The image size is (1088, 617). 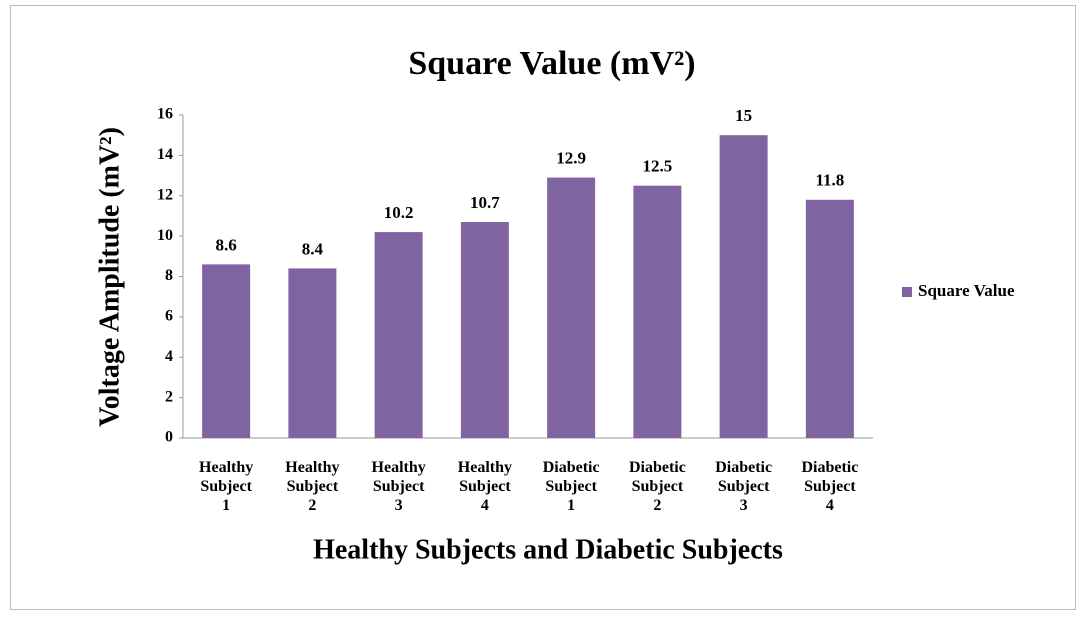 I want to click on y-tick-label: 12, so click(x=165, y=194).